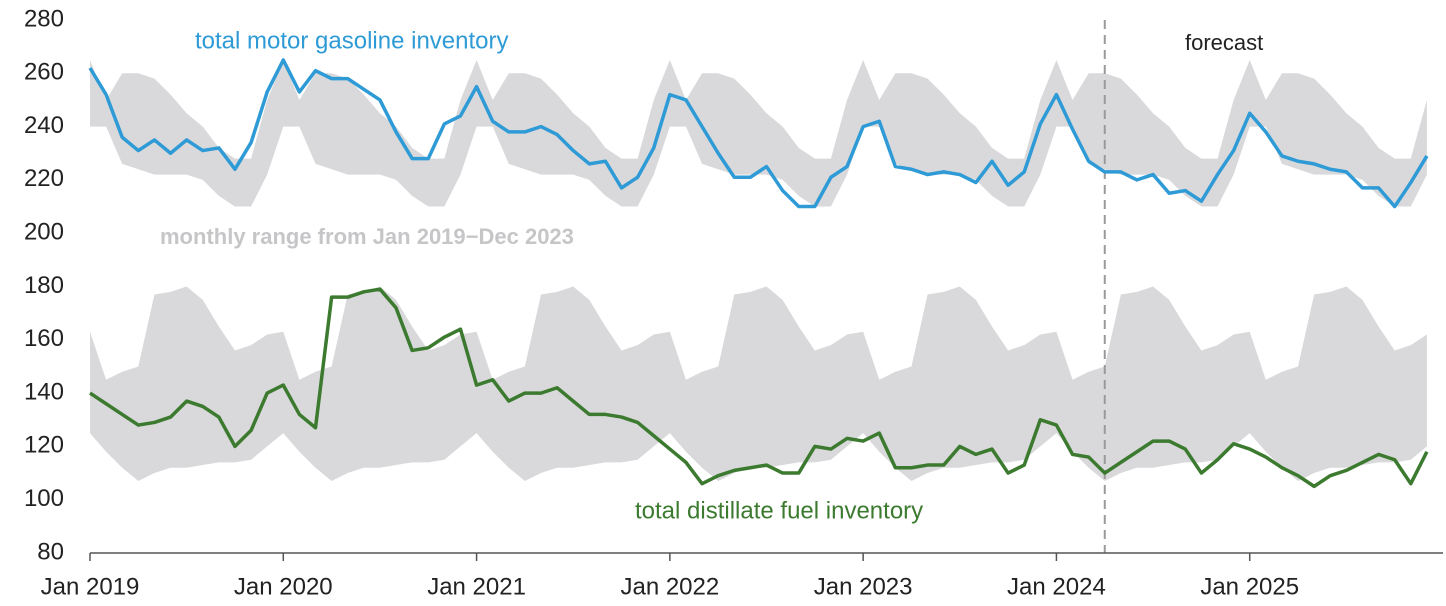 This screenshot has height=606, width=1446. Describe the element at coordinates (50, 551) in the screenshot. I see `y-tick-label: 80` at that location.